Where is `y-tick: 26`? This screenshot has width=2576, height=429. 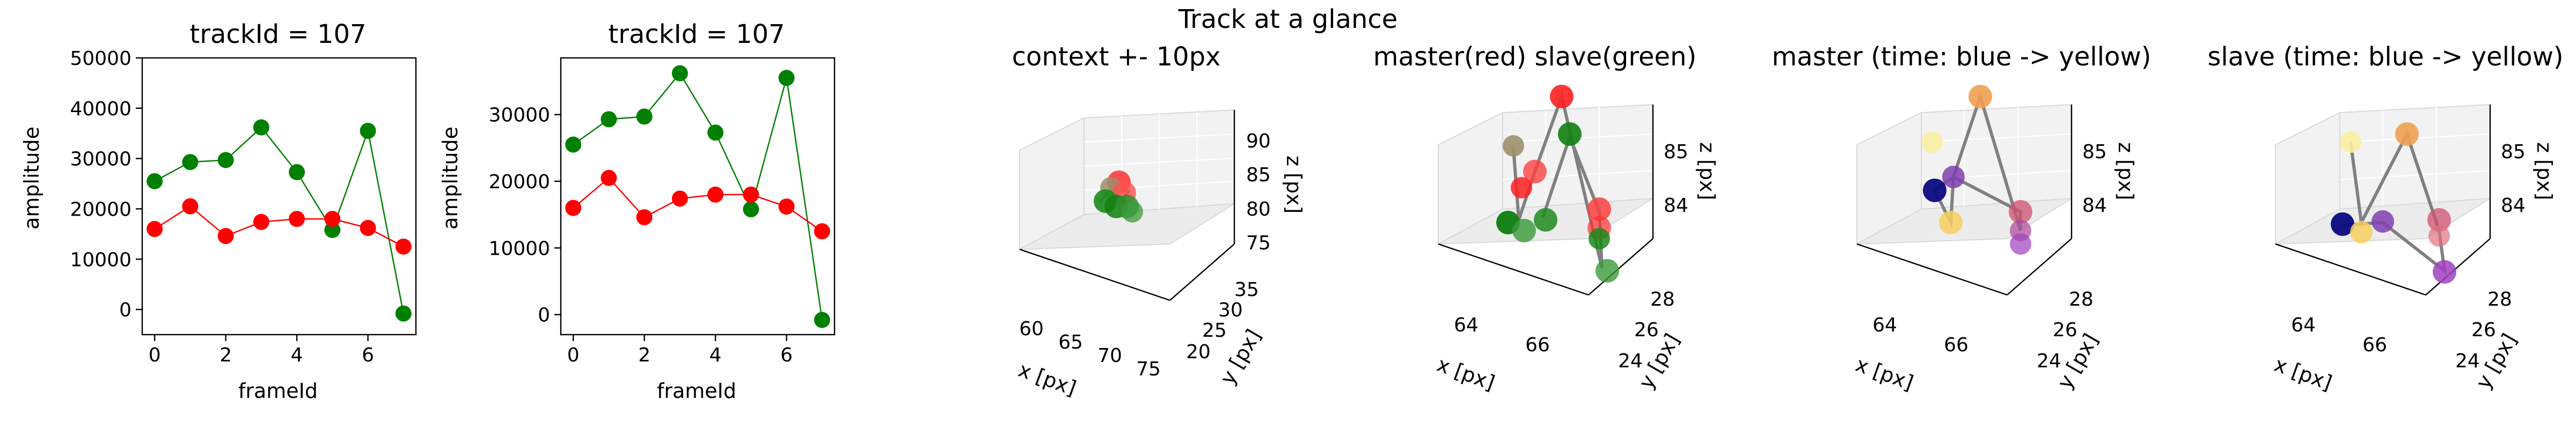
y-tick: 26 is located at coordinates (2483, 330).